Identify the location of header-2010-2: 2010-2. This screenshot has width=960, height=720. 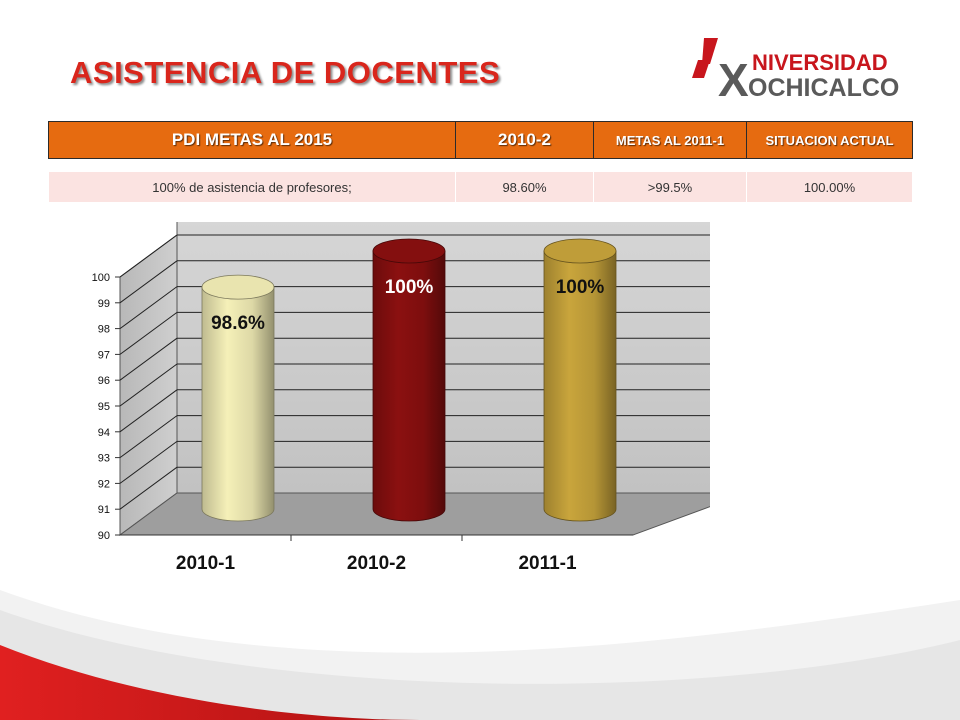
(524, 140).